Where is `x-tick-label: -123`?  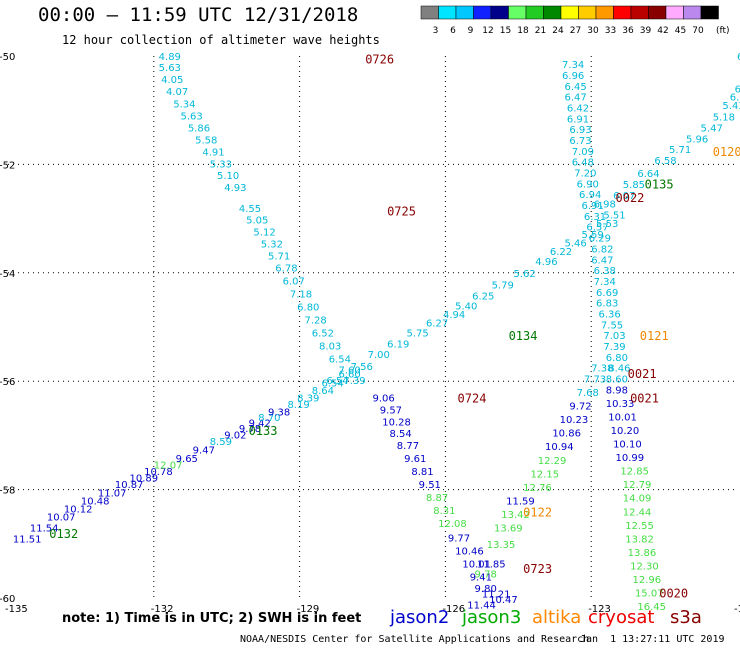
x-tick-label: -123 is located at coordinates (599, 609).